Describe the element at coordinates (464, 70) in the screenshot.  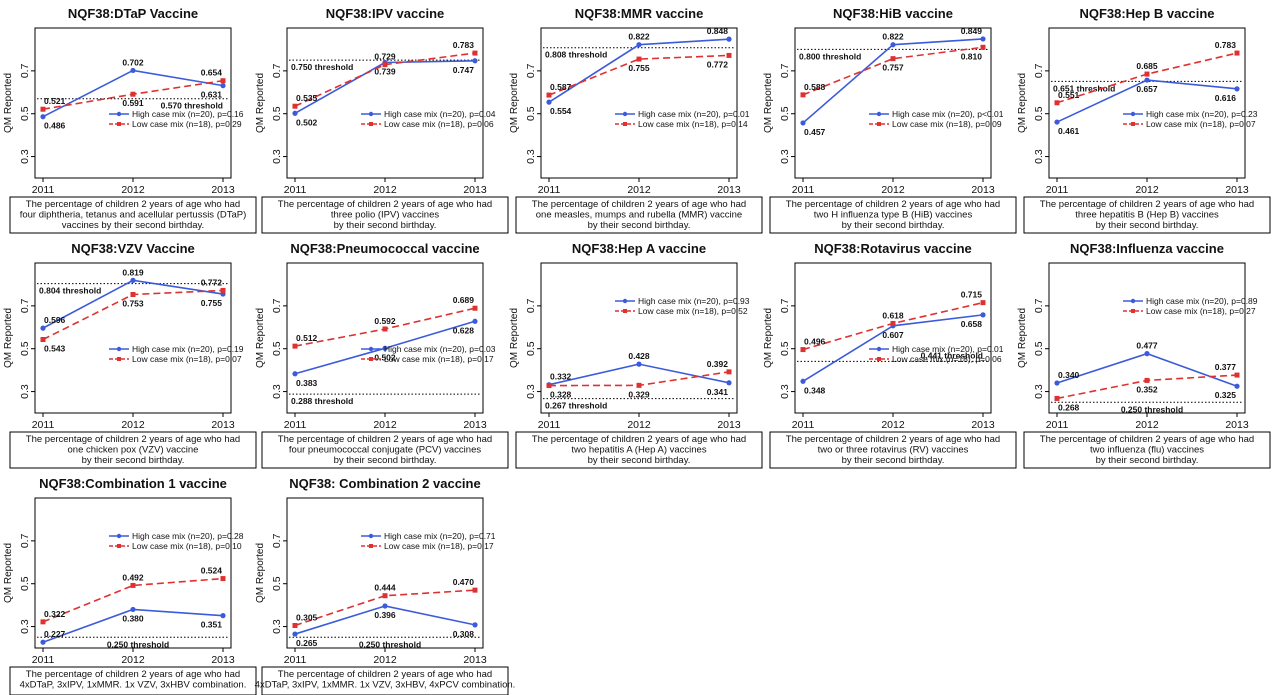
I see `data-label-high: 0.747` at that location.